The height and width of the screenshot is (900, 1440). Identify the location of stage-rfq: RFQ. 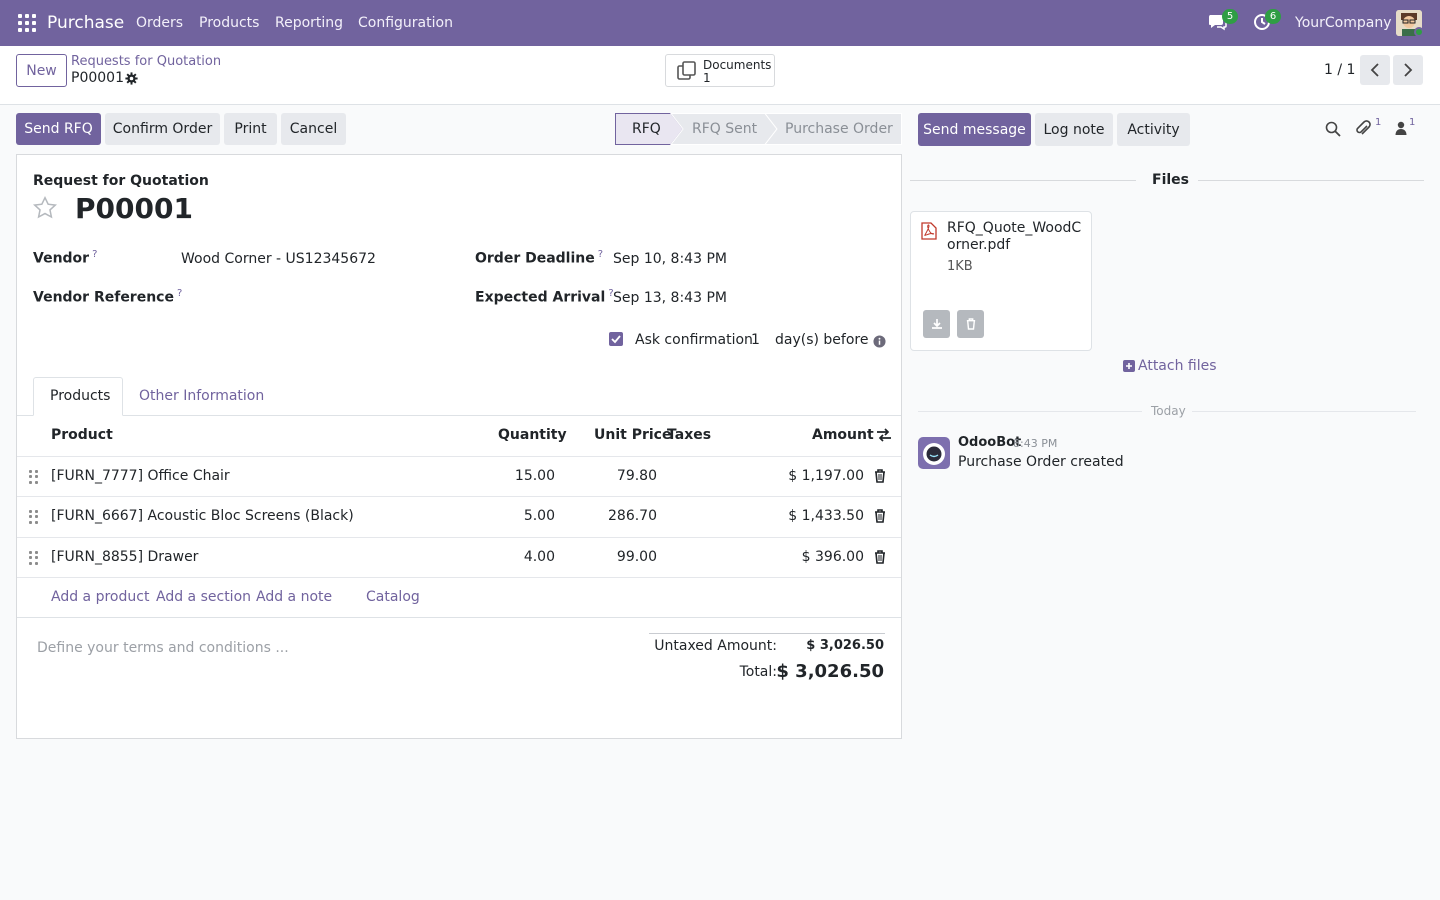
(646, 129).